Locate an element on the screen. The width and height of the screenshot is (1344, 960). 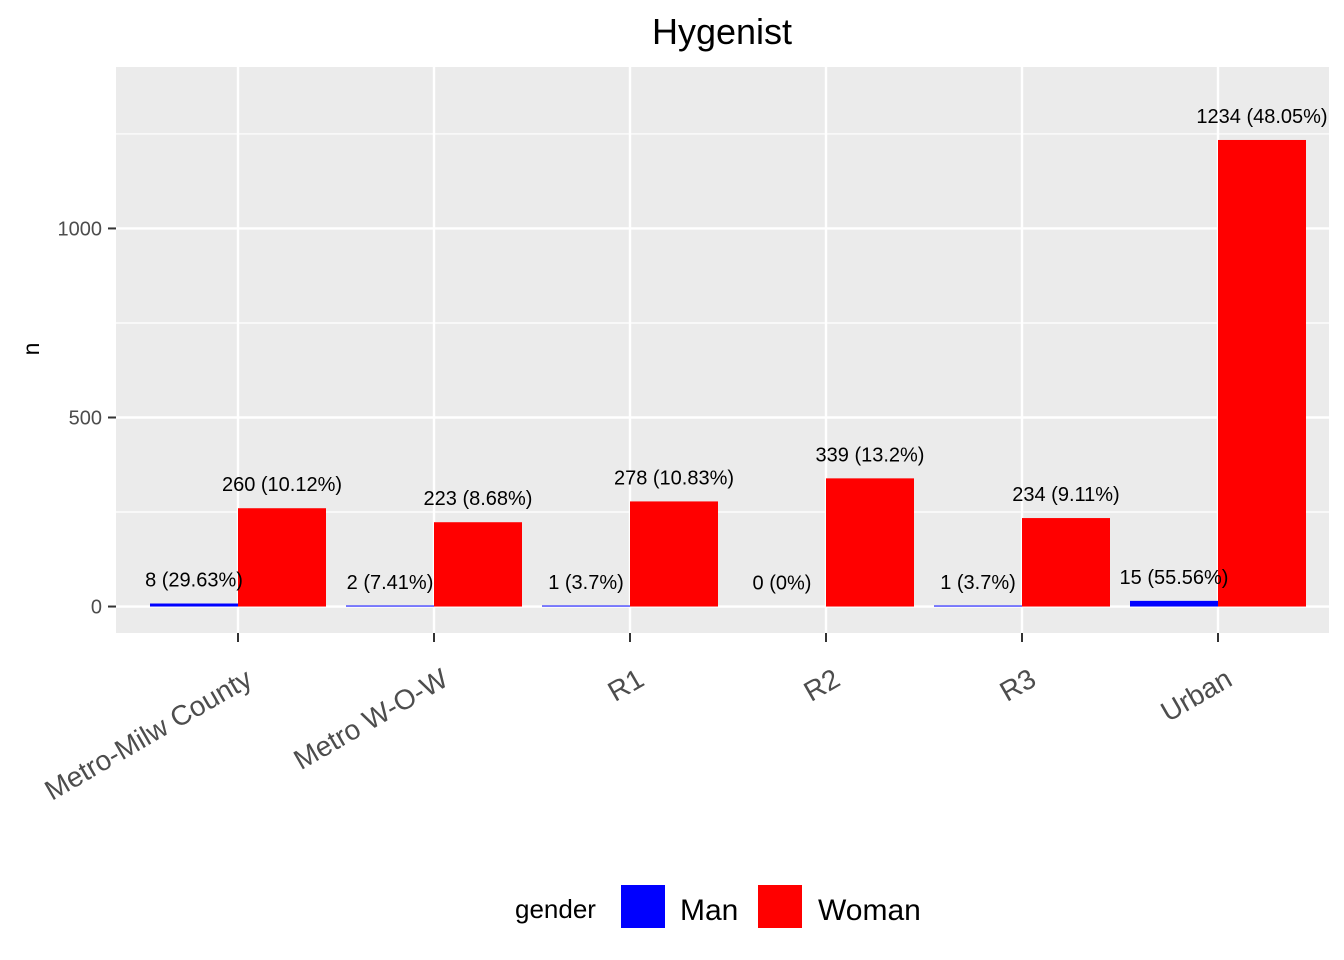
x-tick-label: Metro-Milw County is located at coordinates (148, 735).